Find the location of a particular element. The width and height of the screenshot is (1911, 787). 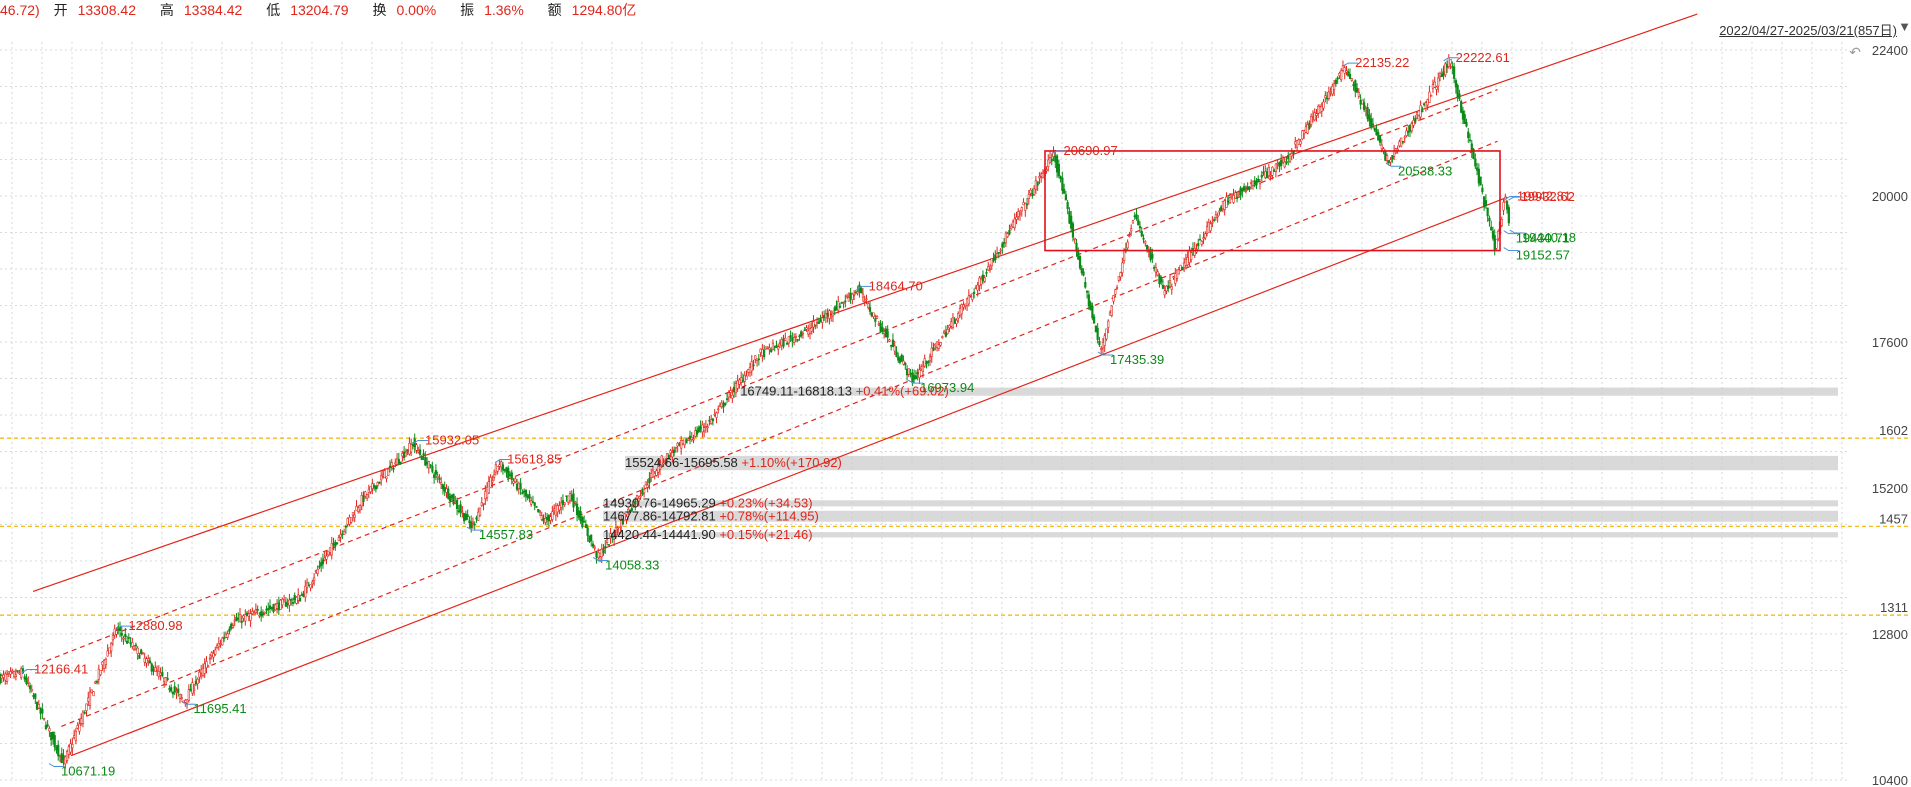

gap-zone-band is located at coordinates (1220, 535).